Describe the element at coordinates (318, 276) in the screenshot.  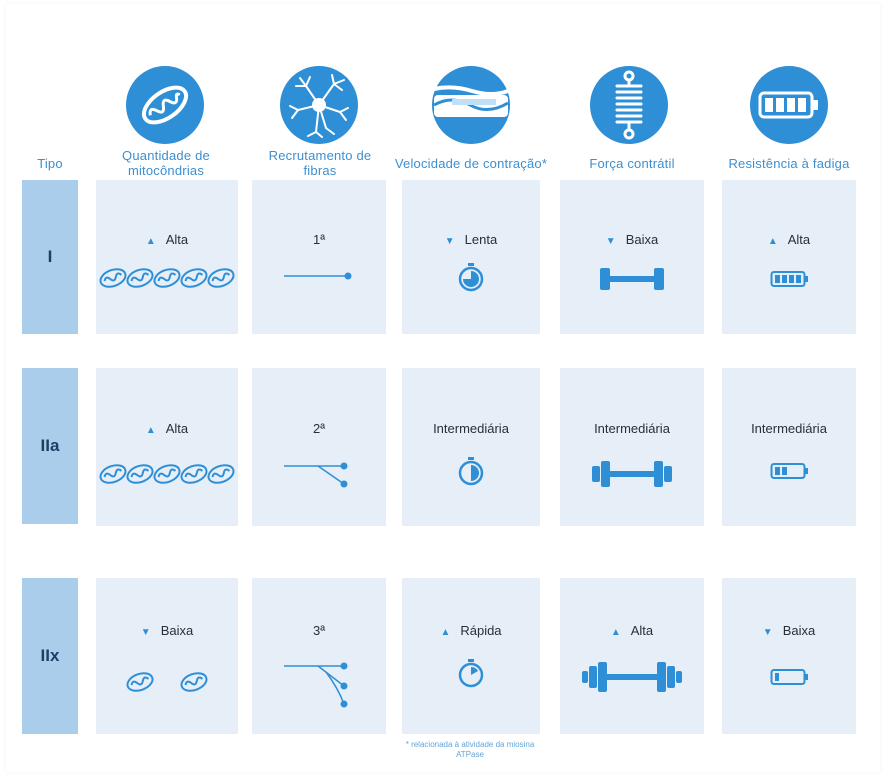
I see `recruitment-one-icon` at that location.